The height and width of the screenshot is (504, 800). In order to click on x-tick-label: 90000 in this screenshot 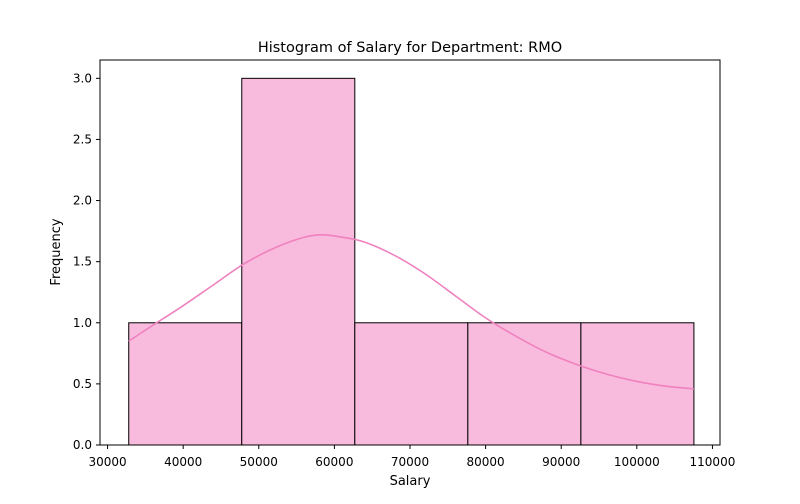, I will do `click(561, 462)`.